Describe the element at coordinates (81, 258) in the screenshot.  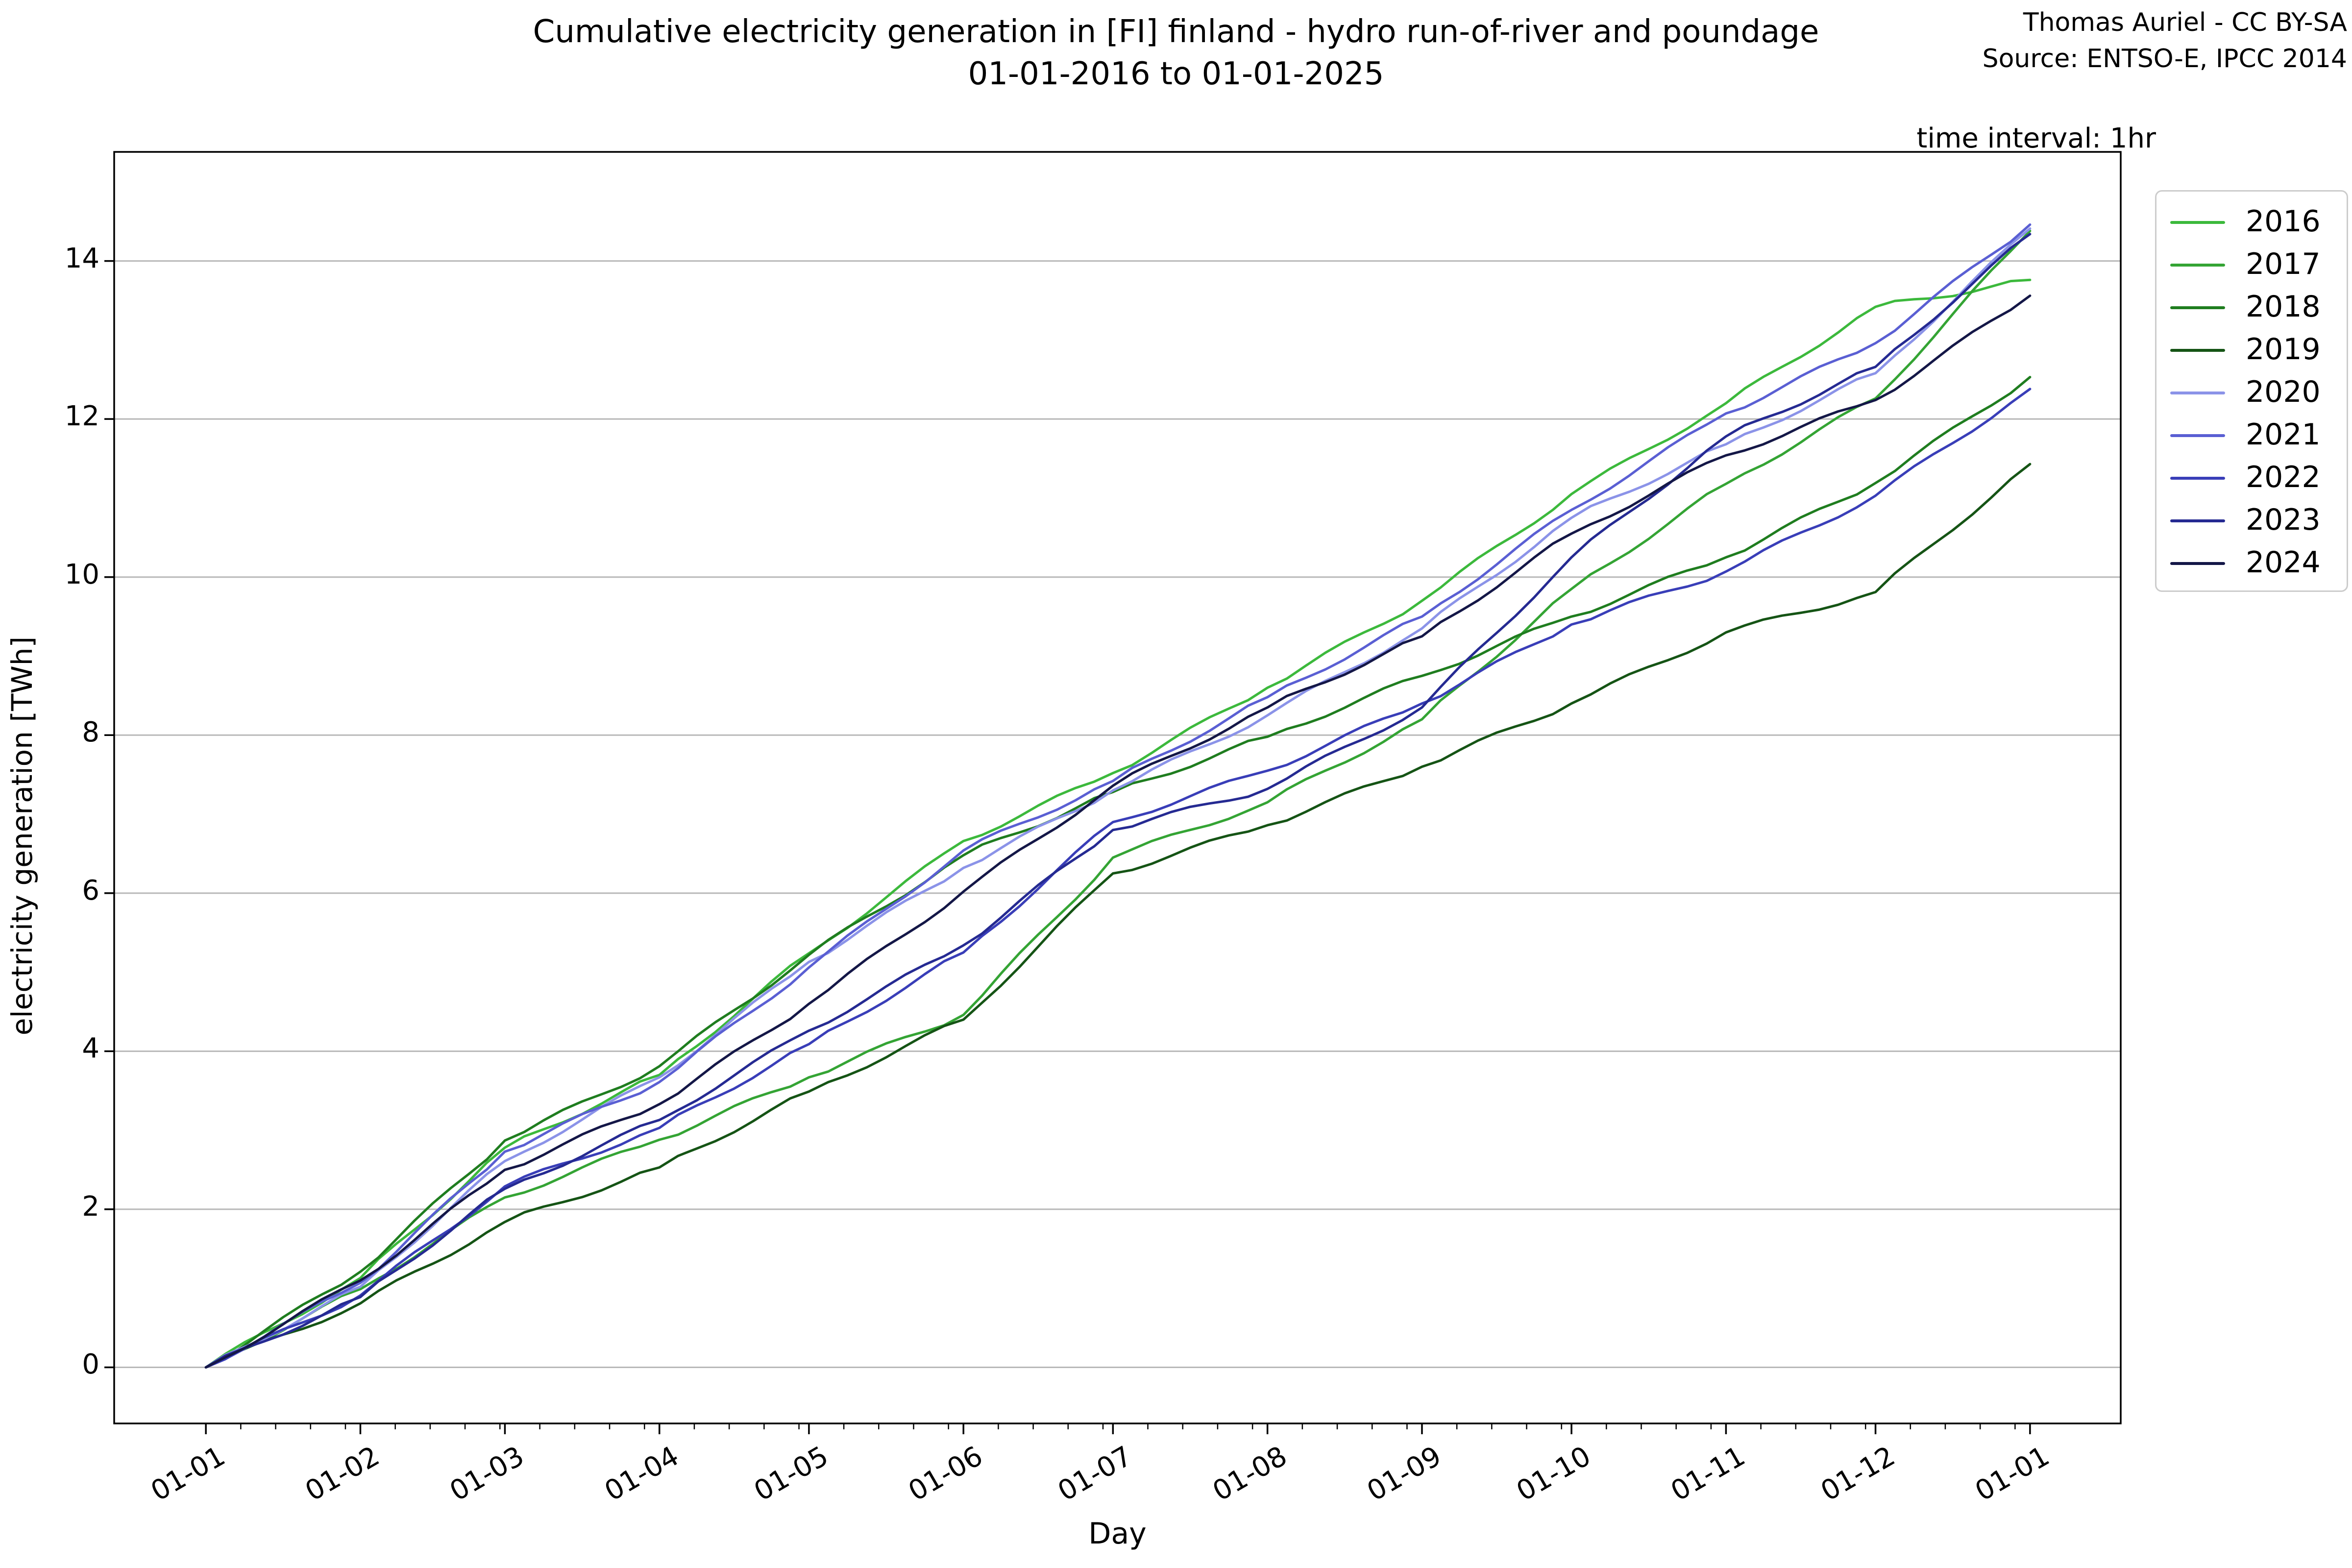
I see `y-tick-label: 14` at that location.